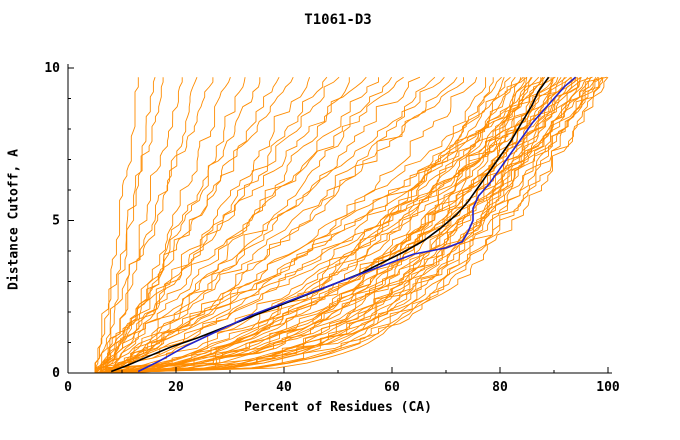 The image size is (680, 440). What do you see at coordinates (392, 387) in the screenshot?
I see `x-tick-label: 60` at bounding box center [392, 387].